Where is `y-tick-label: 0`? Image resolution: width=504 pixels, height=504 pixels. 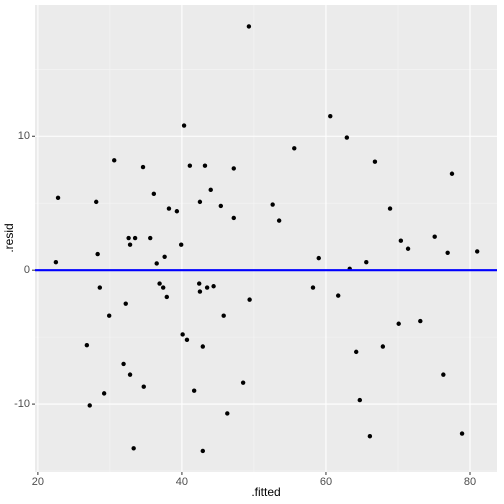
y-tick-label: 0 is located at coordinates (27, 270).